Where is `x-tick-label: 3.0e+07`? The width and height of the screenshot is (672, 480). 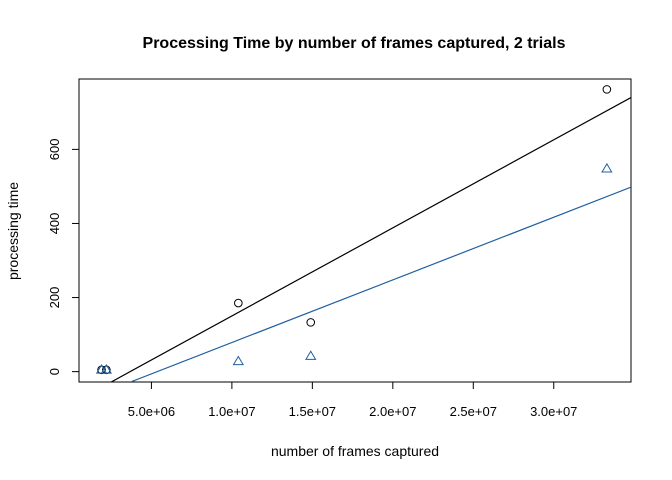 x-tick-label: 3.0e+07 is located at coordinates (553, 411).